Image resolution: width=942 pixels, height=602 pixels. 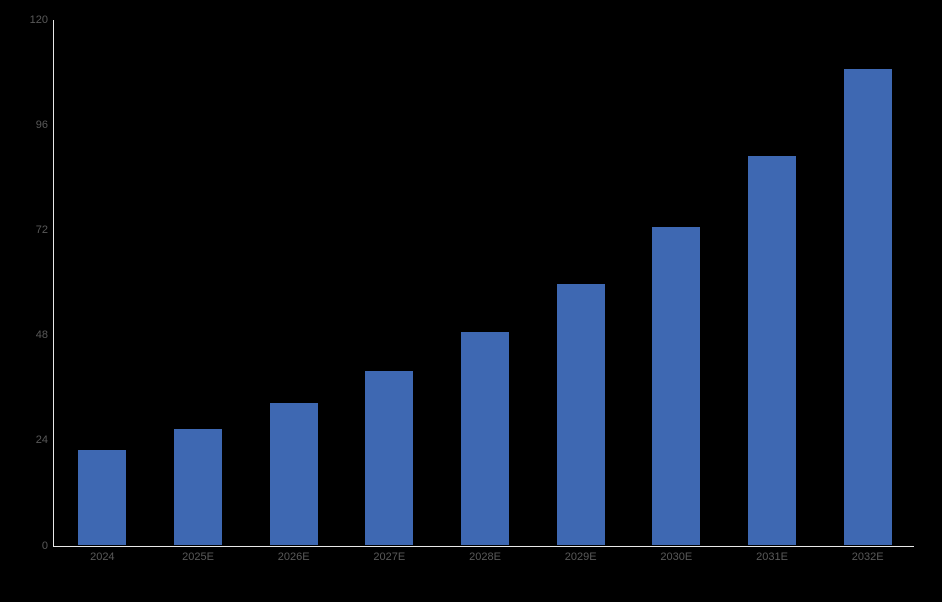 What do you see at coordinates (676, 557) in the screenshot?
I see `x-tick-label-2030E: 2030E` at bounding box center [676, 557].